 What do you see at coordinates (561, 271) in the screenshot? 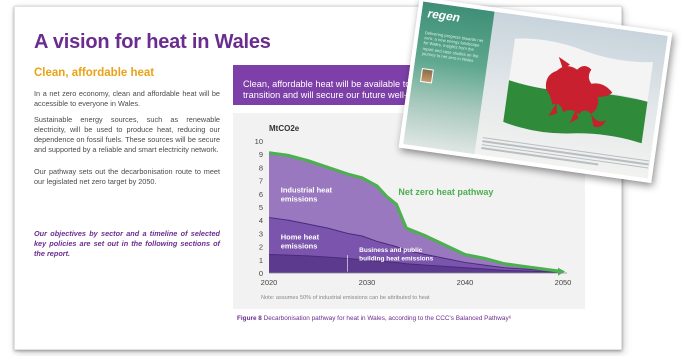
I see `pathway-arrow-icon` at bounding box center [561, 271].